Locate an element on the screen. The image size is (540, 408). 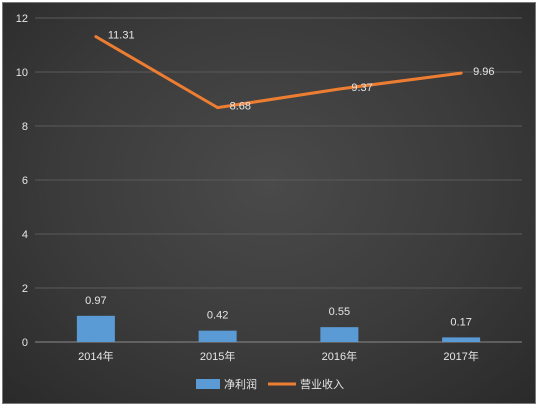
bar-data-label: 0.55 is located at coordinates (339, 312).